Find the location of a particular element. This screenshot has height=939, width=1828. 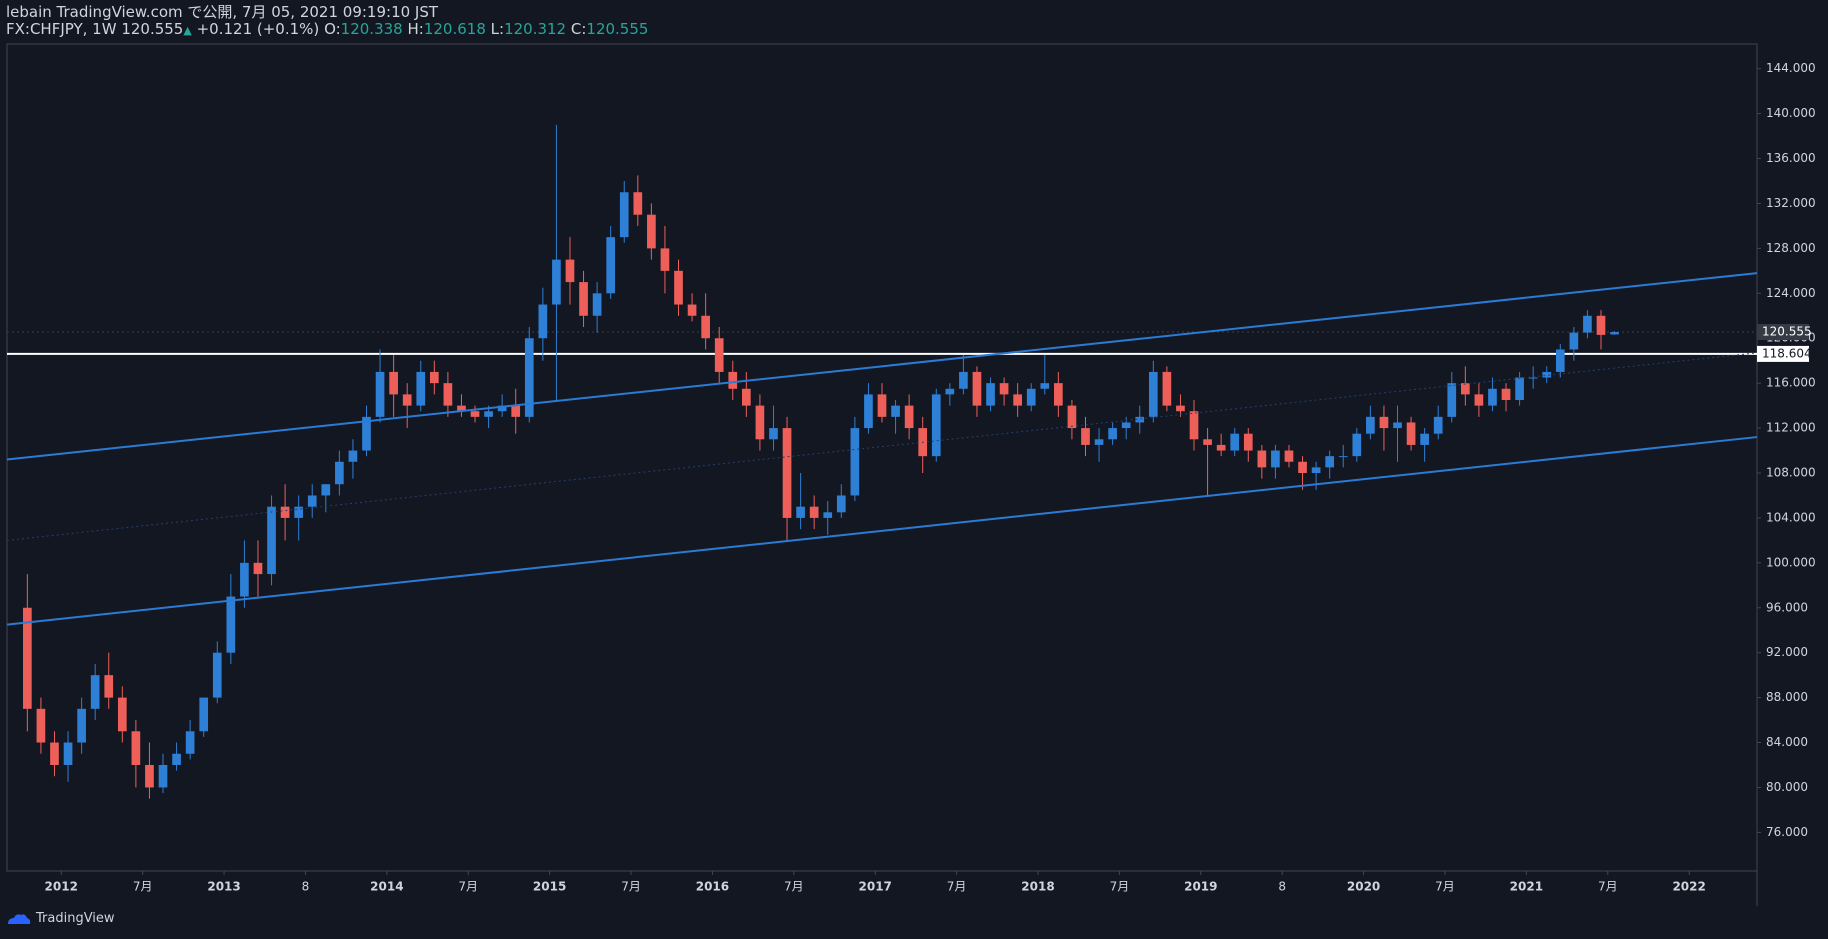

change: +0.121 (+0.1%) is located at coordinates (258, 29).